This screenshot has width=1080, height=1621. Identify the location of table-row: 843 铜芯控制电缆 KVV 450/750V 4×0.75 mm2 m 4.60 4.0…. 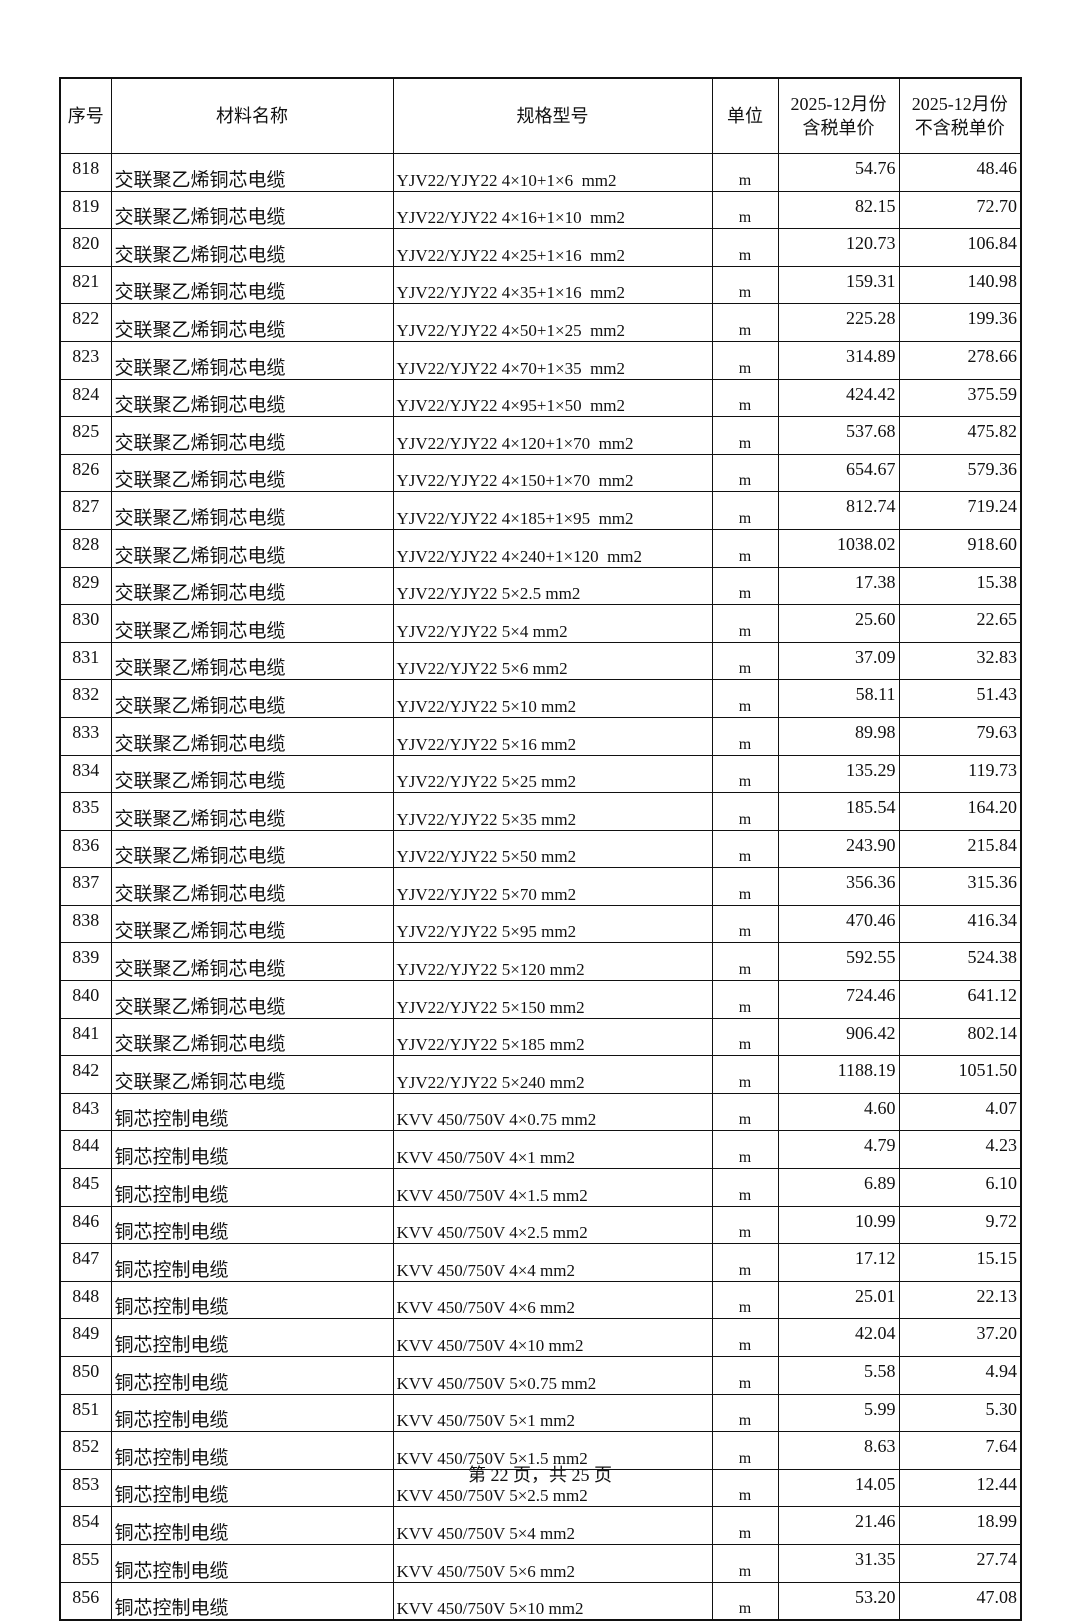
(540, 1112).